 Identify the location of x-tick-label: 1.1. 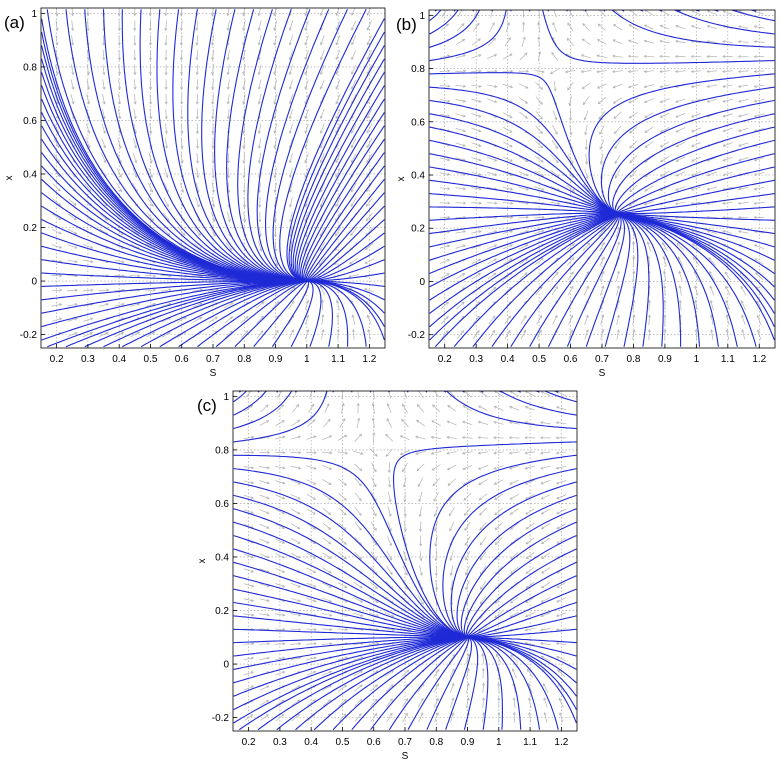
(530, 742).